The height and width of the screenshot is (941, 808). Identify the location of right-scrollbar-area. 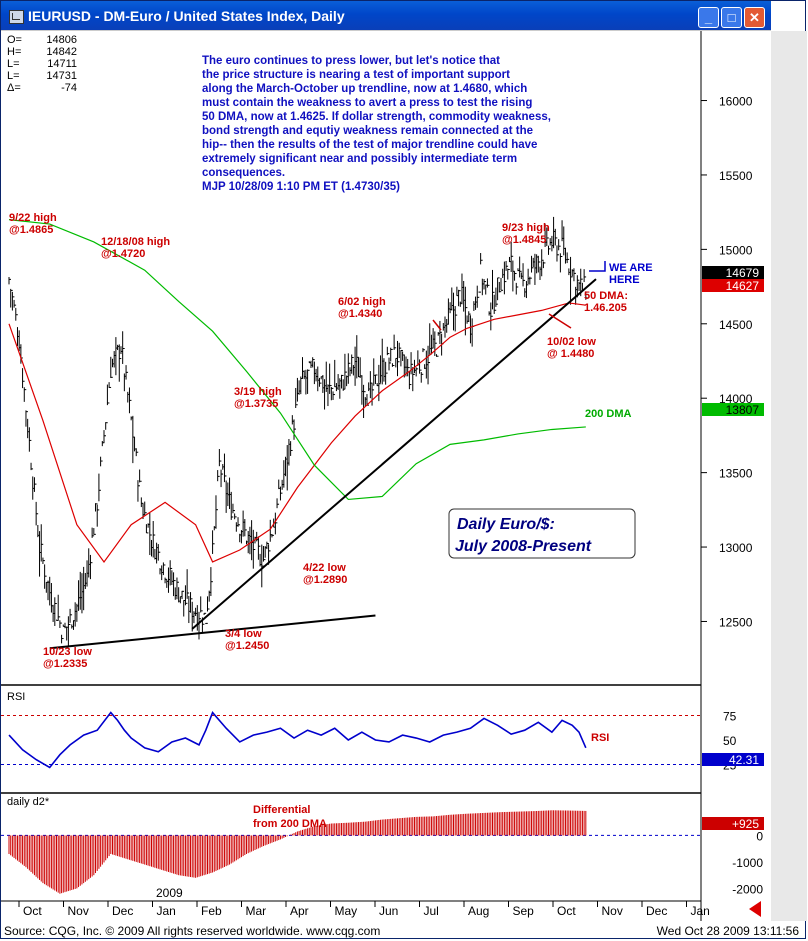
(789, 476).